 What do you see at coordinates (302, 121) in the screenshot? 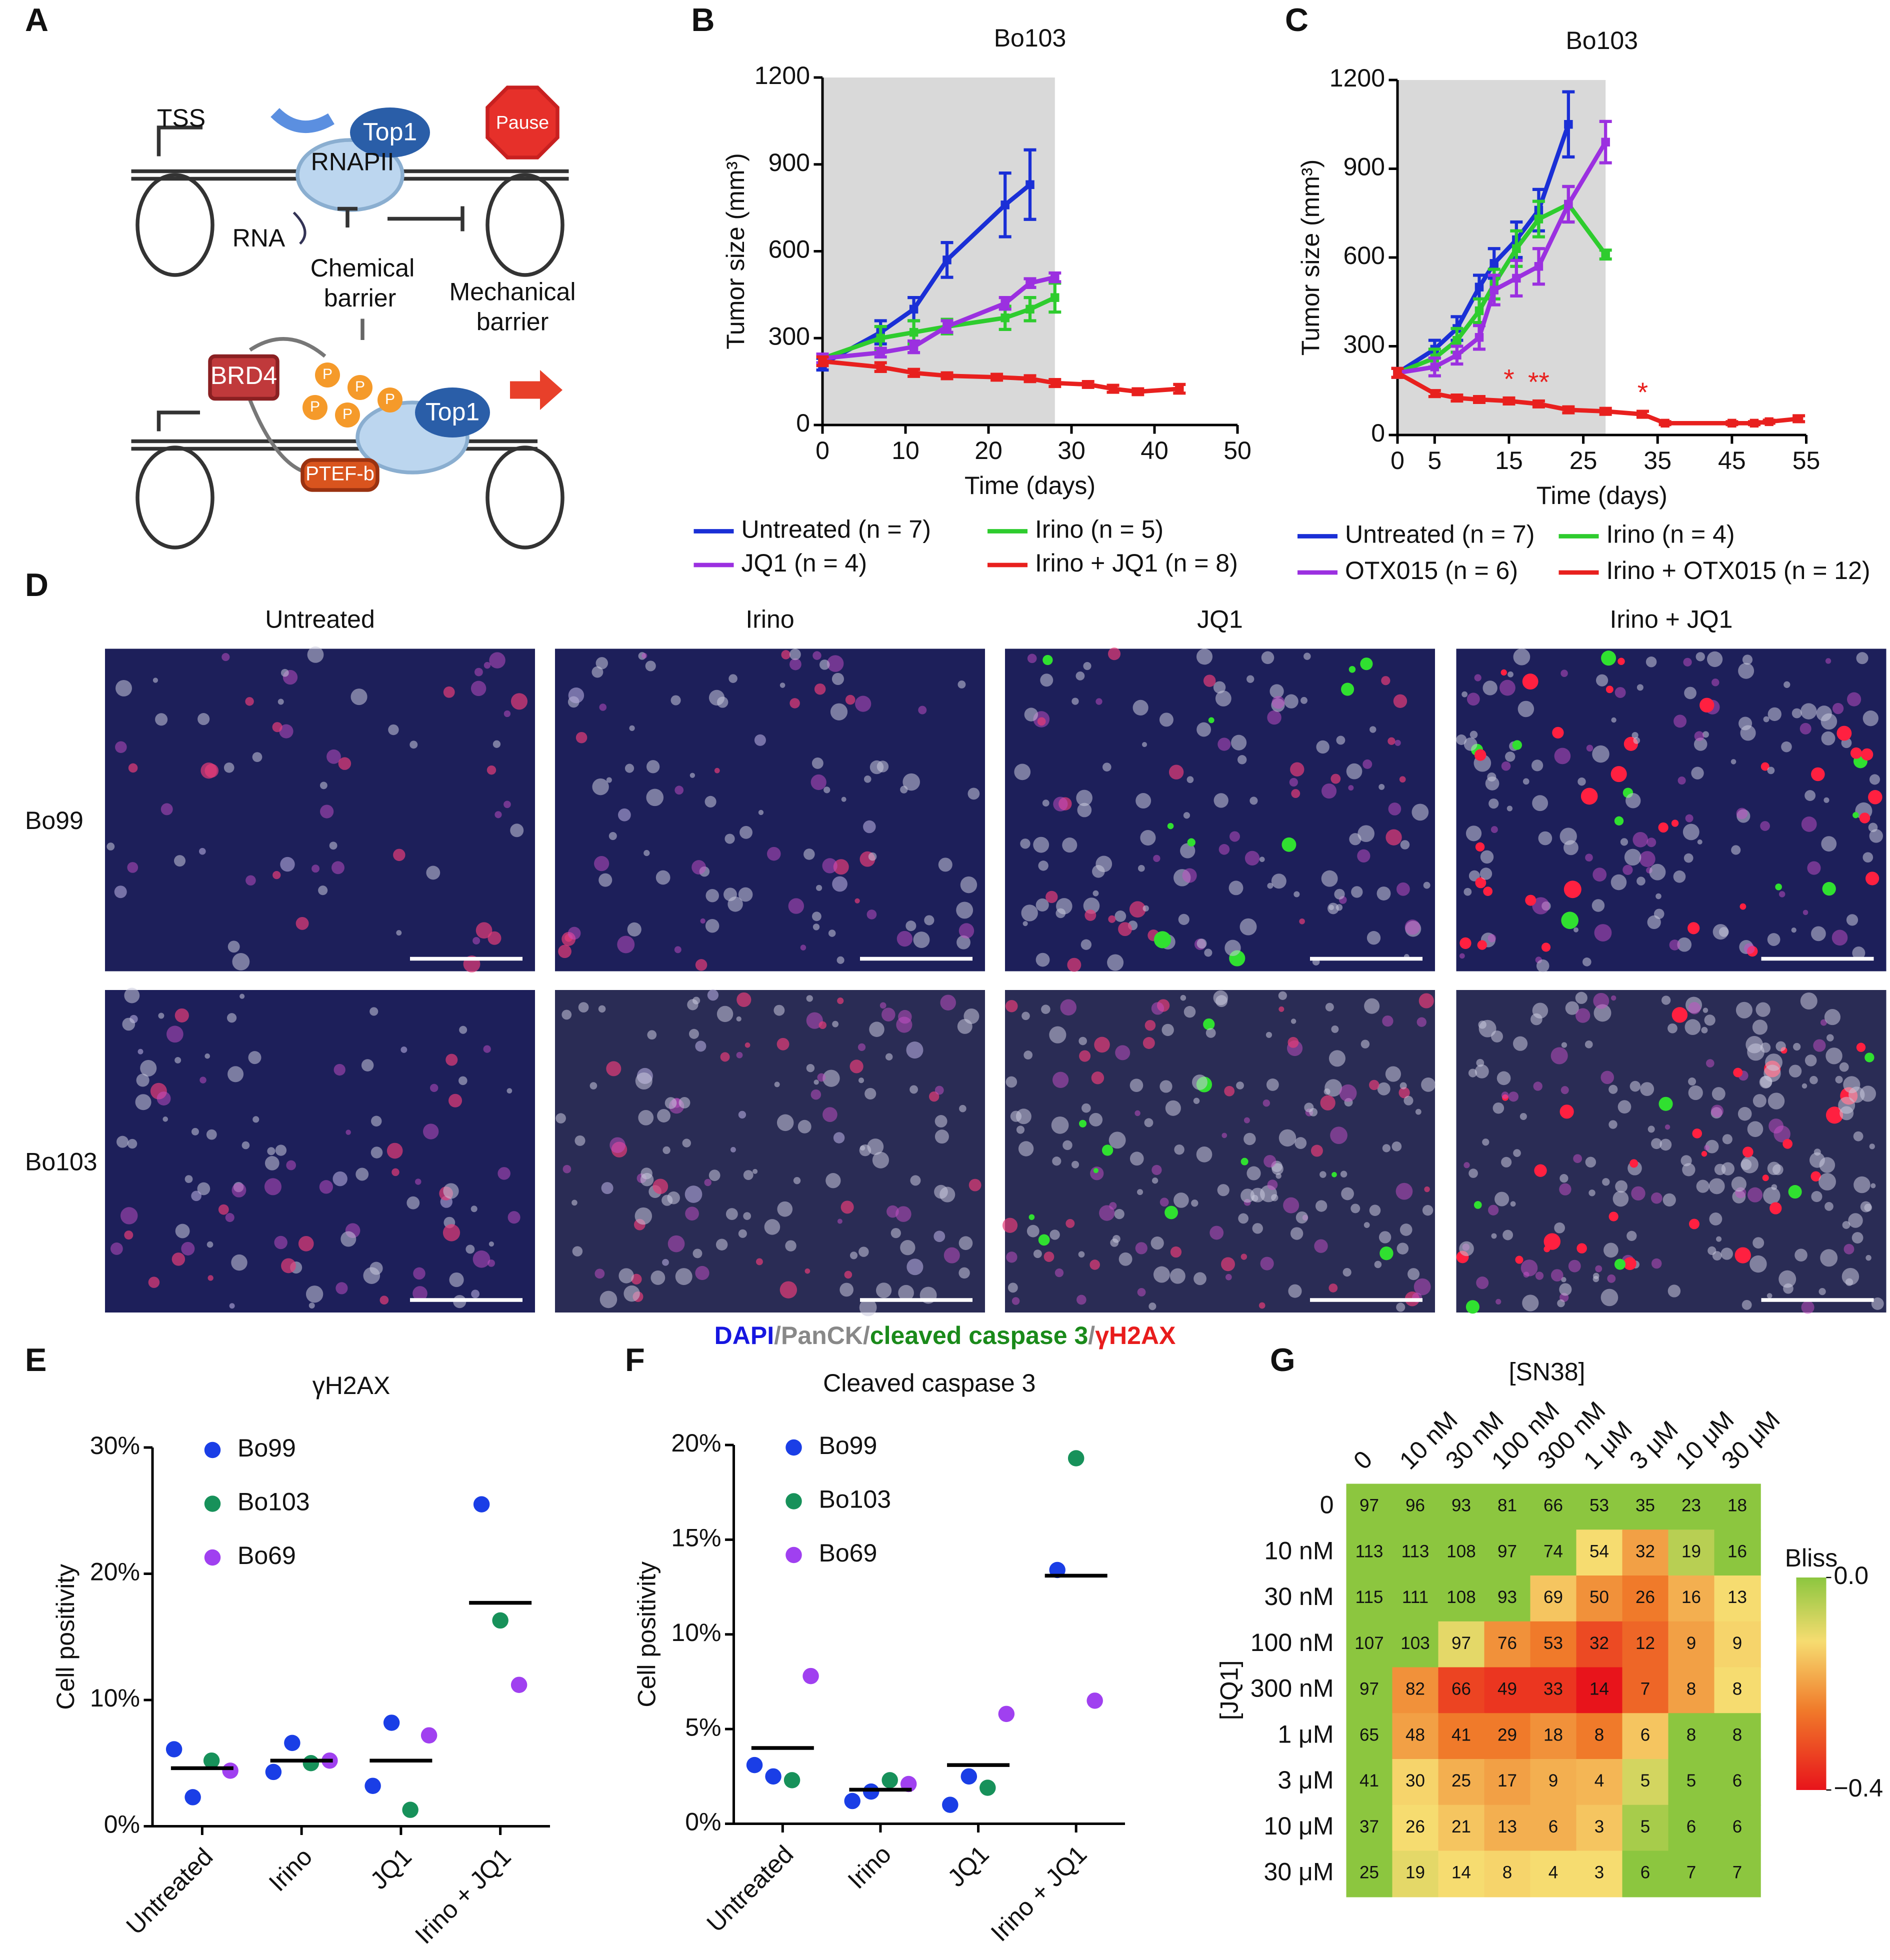
I see `rna-strand` at bounding box center [302, 121].